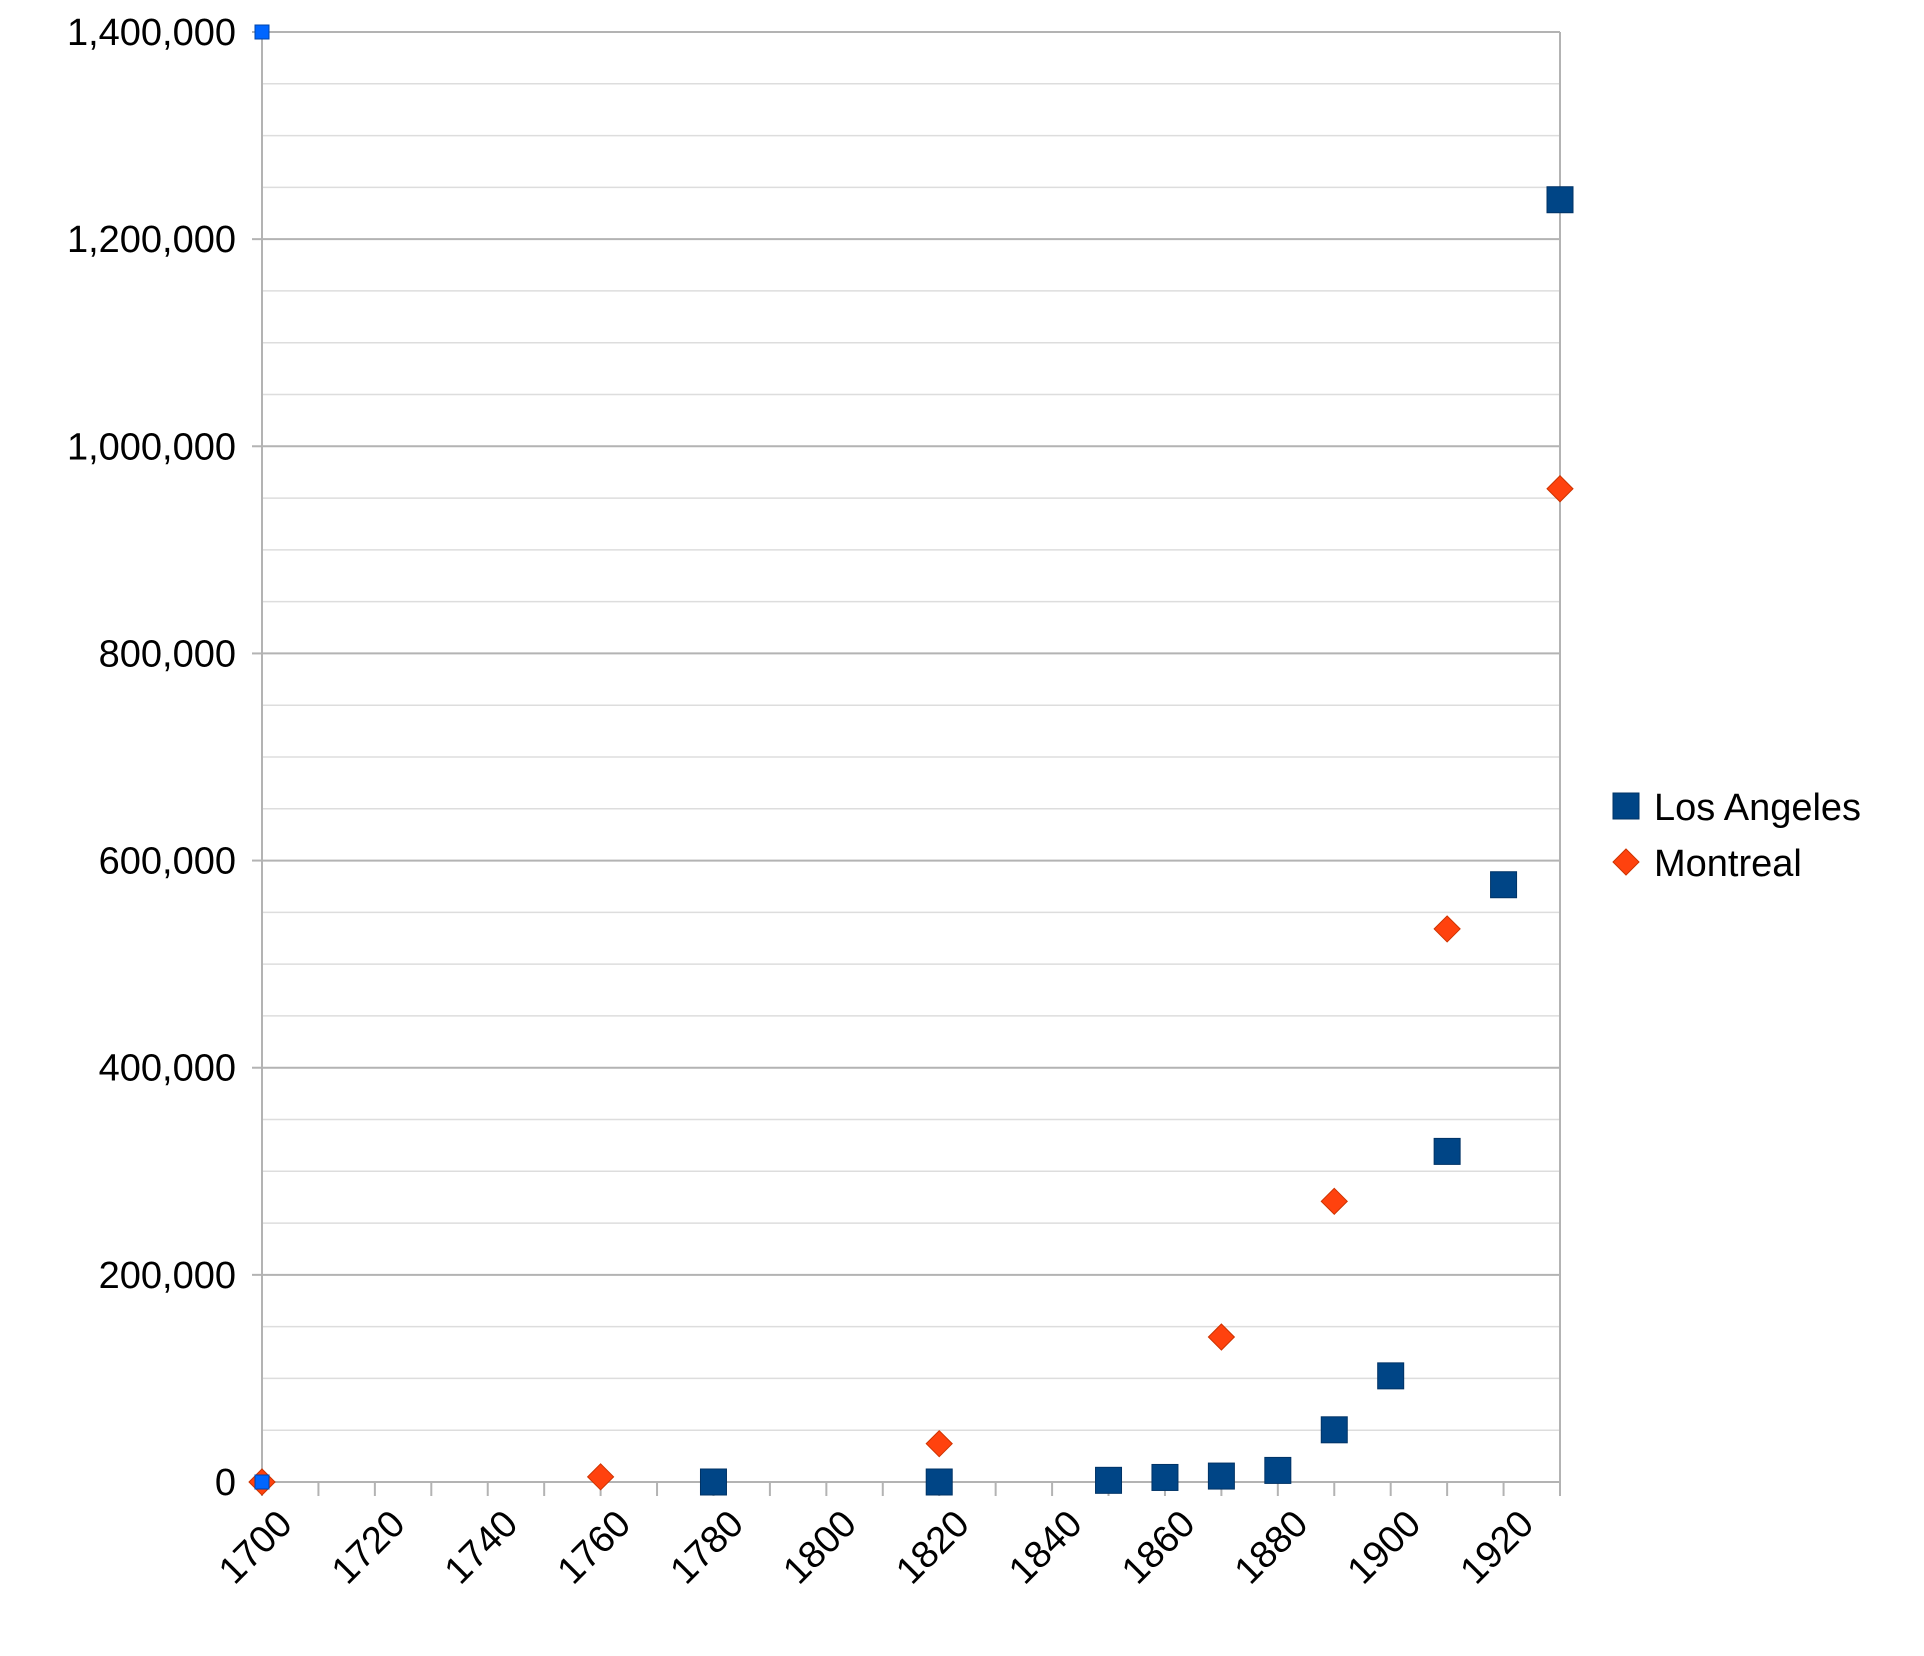  Describe the element at coordinates (819, 1547) in the screenshot. I see `x-tick-label: 1800` at that location.